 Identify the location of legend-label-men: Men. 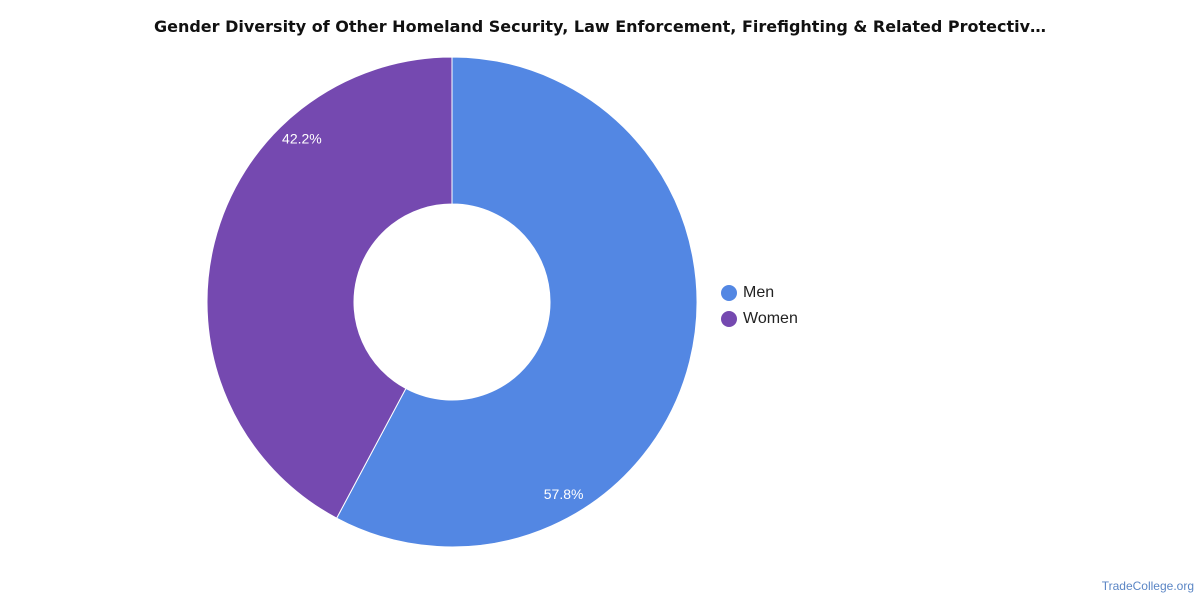
(759, 292).